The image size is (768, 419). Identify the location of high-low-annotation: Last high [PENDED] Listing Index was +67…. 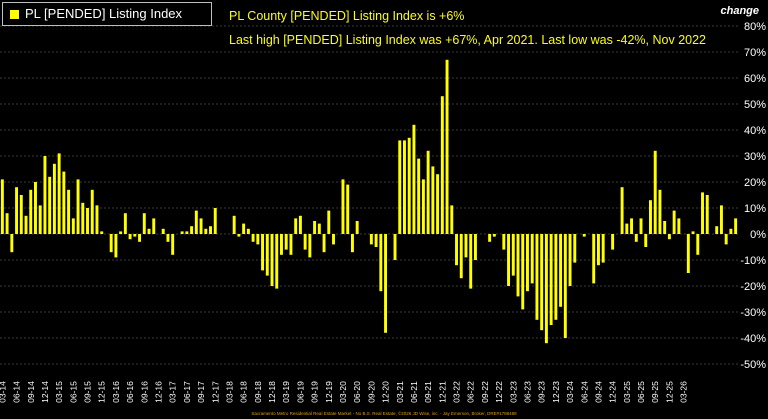
(467, 40).